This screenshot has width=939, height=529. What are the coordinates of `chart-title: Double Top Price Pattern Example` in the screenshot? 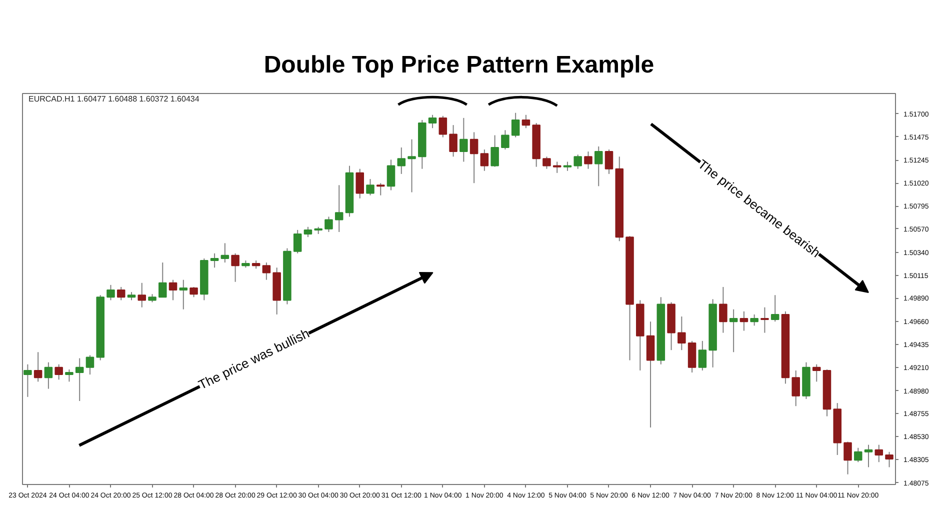 It's located at (459, 65).